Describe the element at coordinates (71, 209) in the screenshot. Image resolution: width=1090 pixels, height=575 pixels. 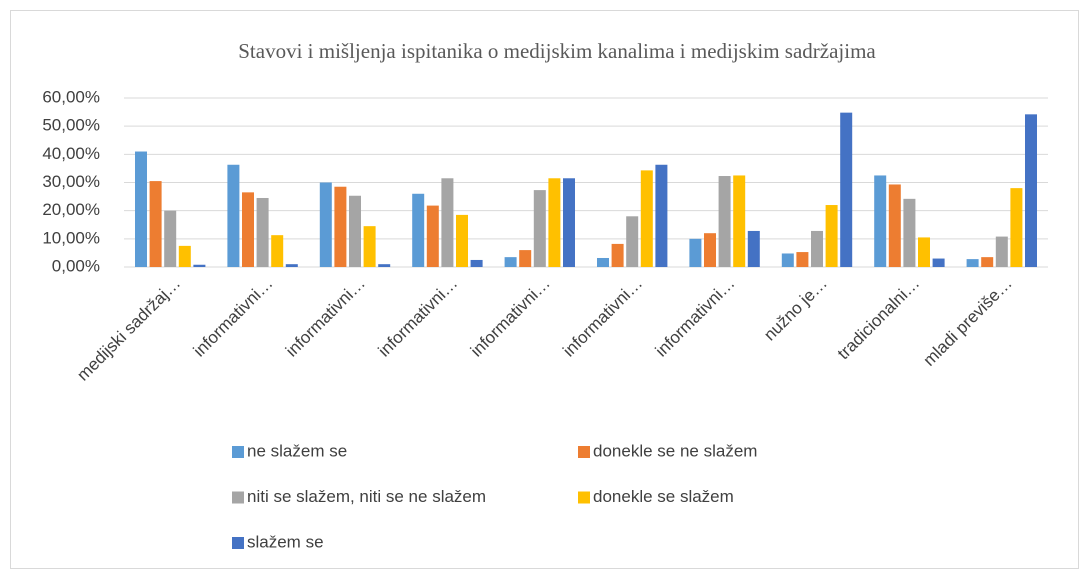
I see `y-tick-label: 20,00%` at that location.